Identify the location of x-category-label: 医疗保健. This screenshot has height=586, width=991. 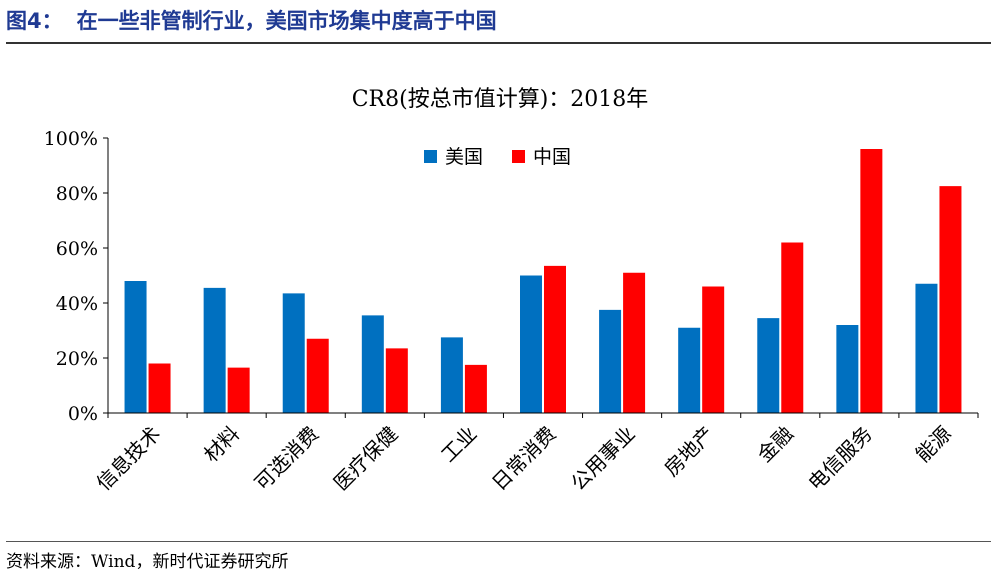
(366, 459).